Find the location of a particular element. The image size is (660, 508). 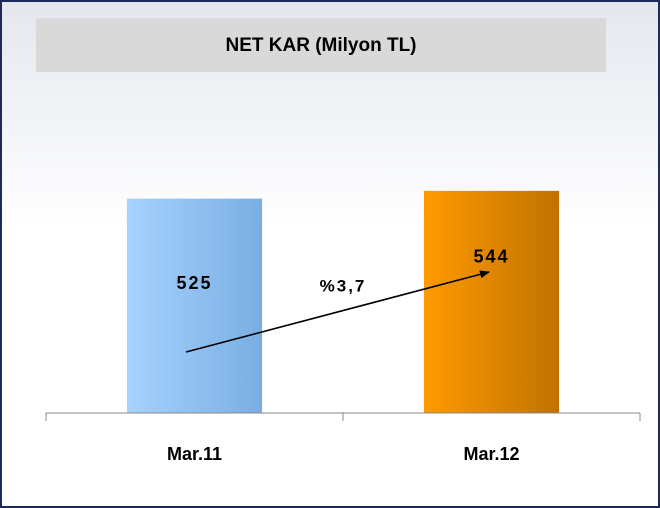

title-box is located at coordinates (321, 45).